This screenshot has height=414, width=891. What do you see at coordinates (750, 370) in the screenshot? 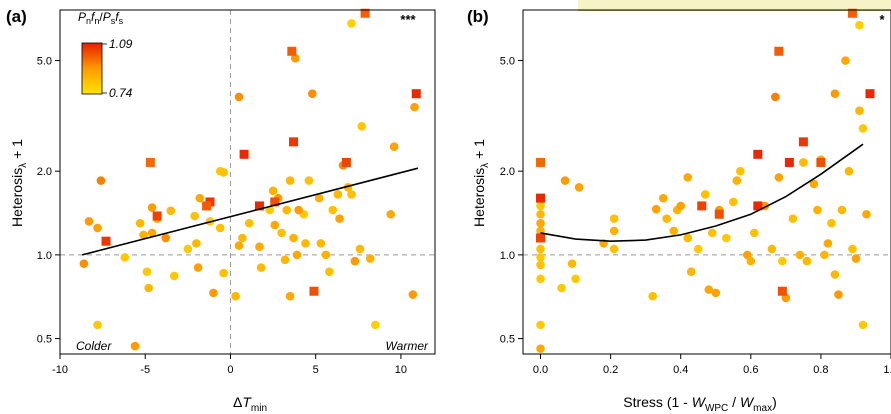
I see `x-tick-label: 0.6` at bounding box center [750, 370].